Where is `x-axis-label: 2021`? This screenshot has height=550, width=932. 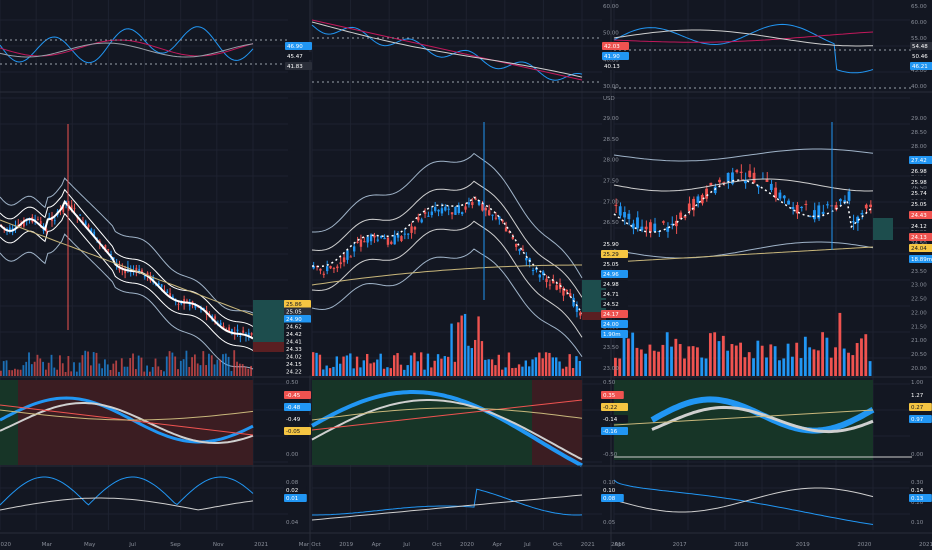 x-axis-label: 2021 is located at coordinates (925, 545).